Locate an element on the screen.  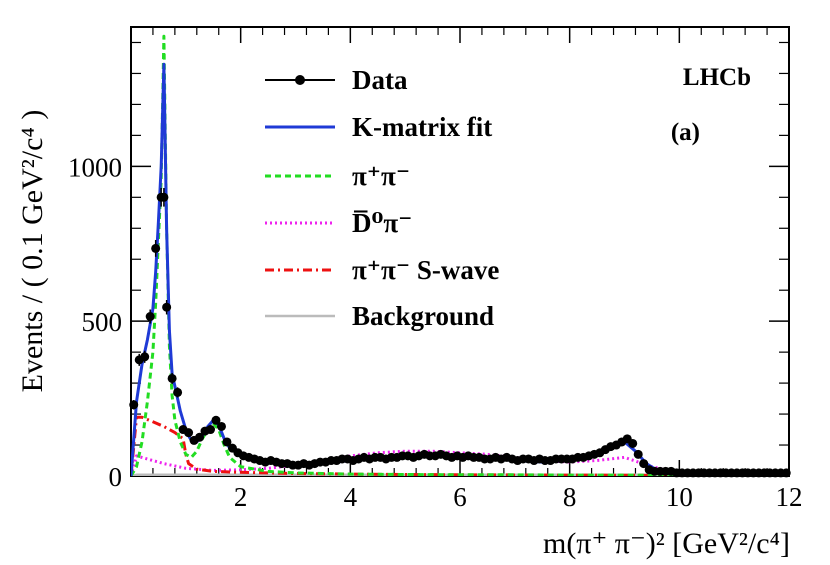
legend-entry-bkg: Background is located at coordinates (379, 316).